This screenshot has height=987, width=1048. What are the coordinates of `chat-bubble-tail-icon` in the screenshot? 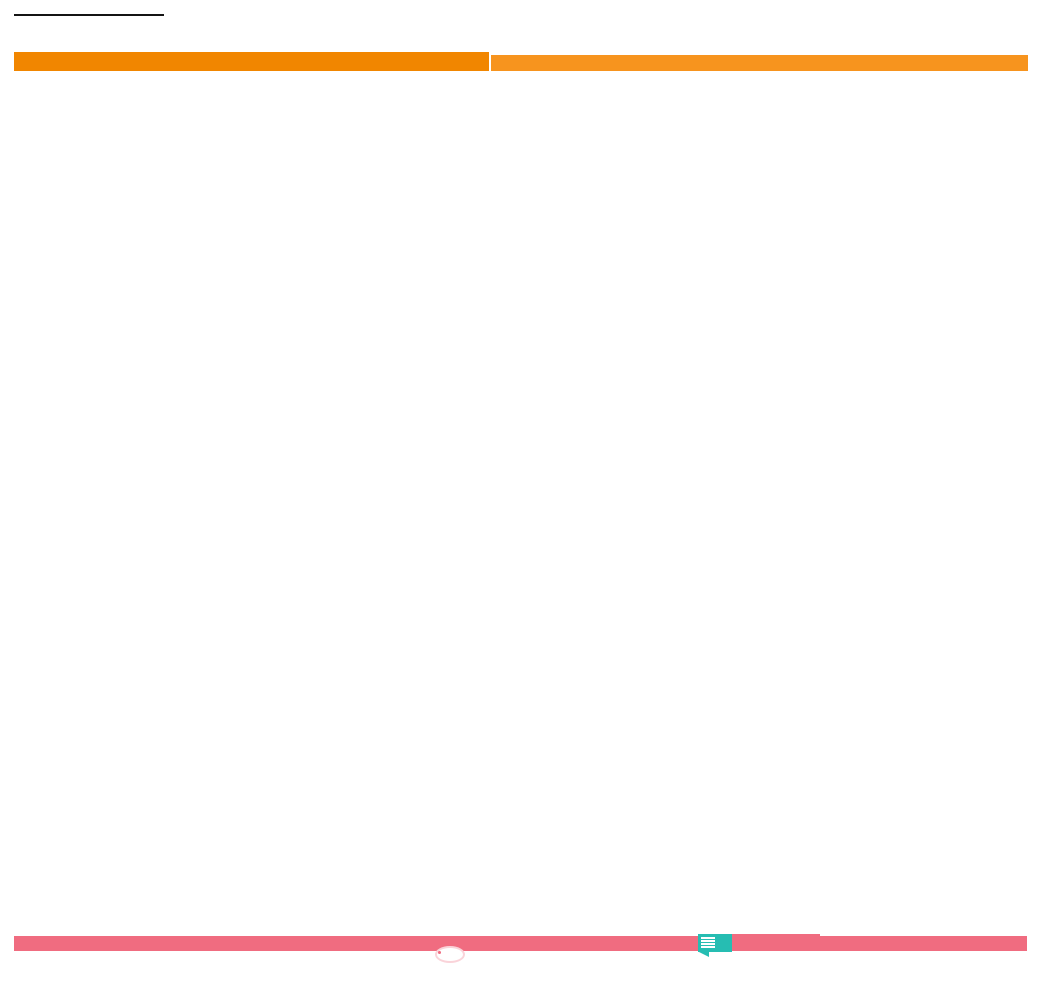 It's located at (704, 954).